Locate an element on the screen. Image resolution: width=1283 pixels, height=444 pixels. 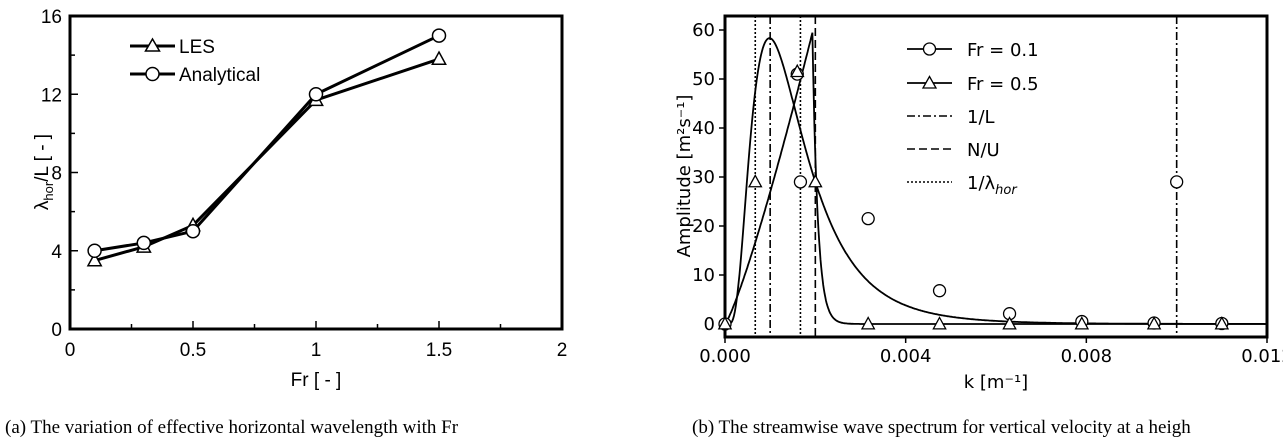
legend-les-marker is located at coordinates (152, 44).